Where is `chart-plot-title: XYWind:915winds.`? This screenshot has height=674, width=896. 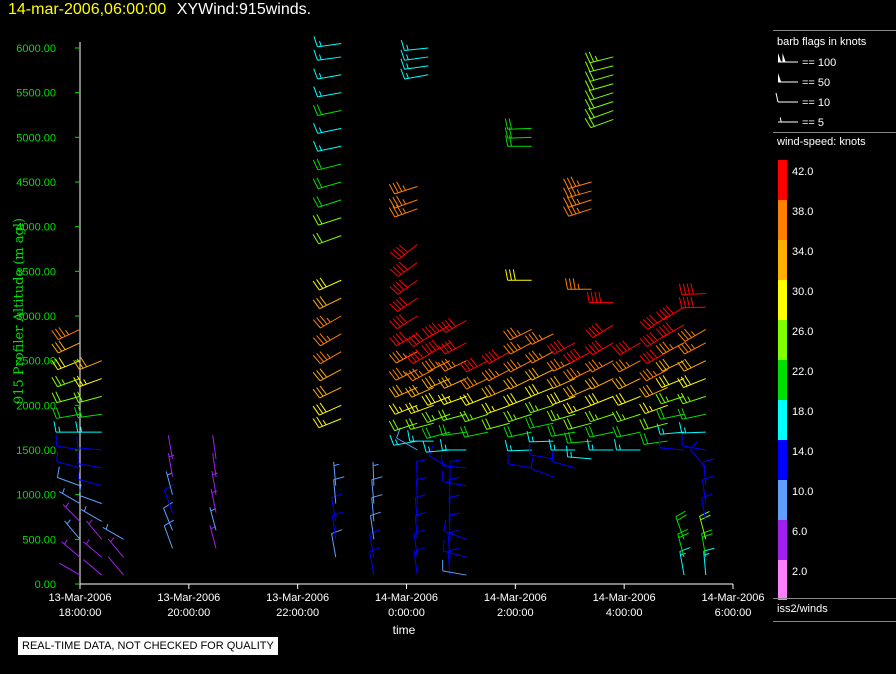 chart-plot-title: XYWind:915winds. is located at coordinates (244, 9).